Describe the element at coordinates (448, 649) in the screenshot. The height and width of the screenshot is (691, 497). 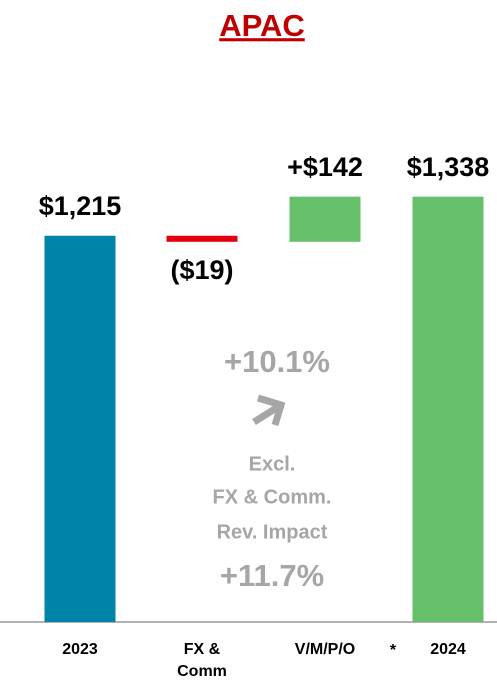
I see `x-tick-label: 2024` at that location.